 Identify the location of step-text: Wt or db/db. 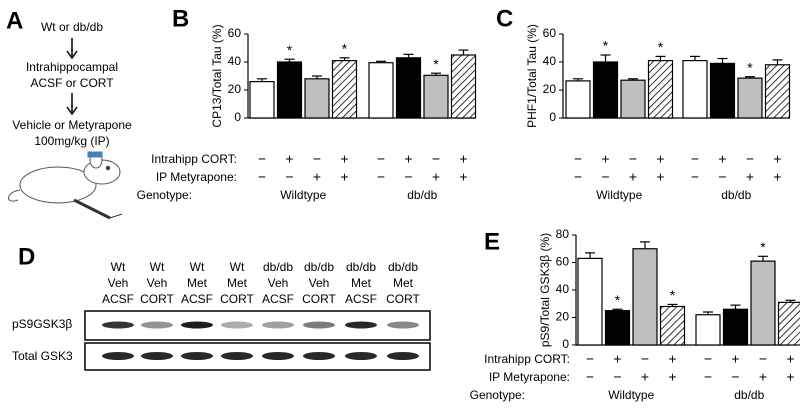
(72, 27).